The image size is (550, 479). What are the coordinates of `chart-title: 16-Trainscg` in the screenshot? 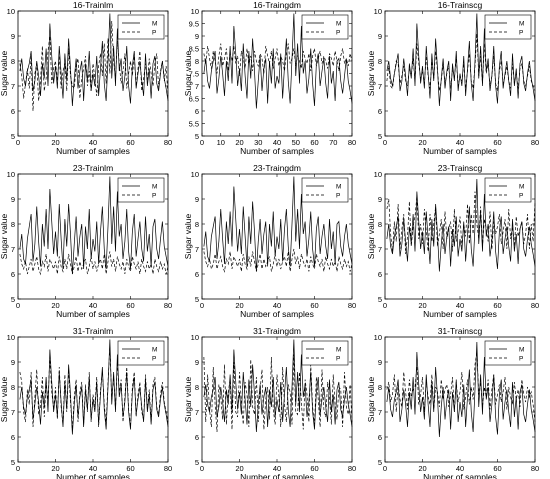 It's located at (460, 5).